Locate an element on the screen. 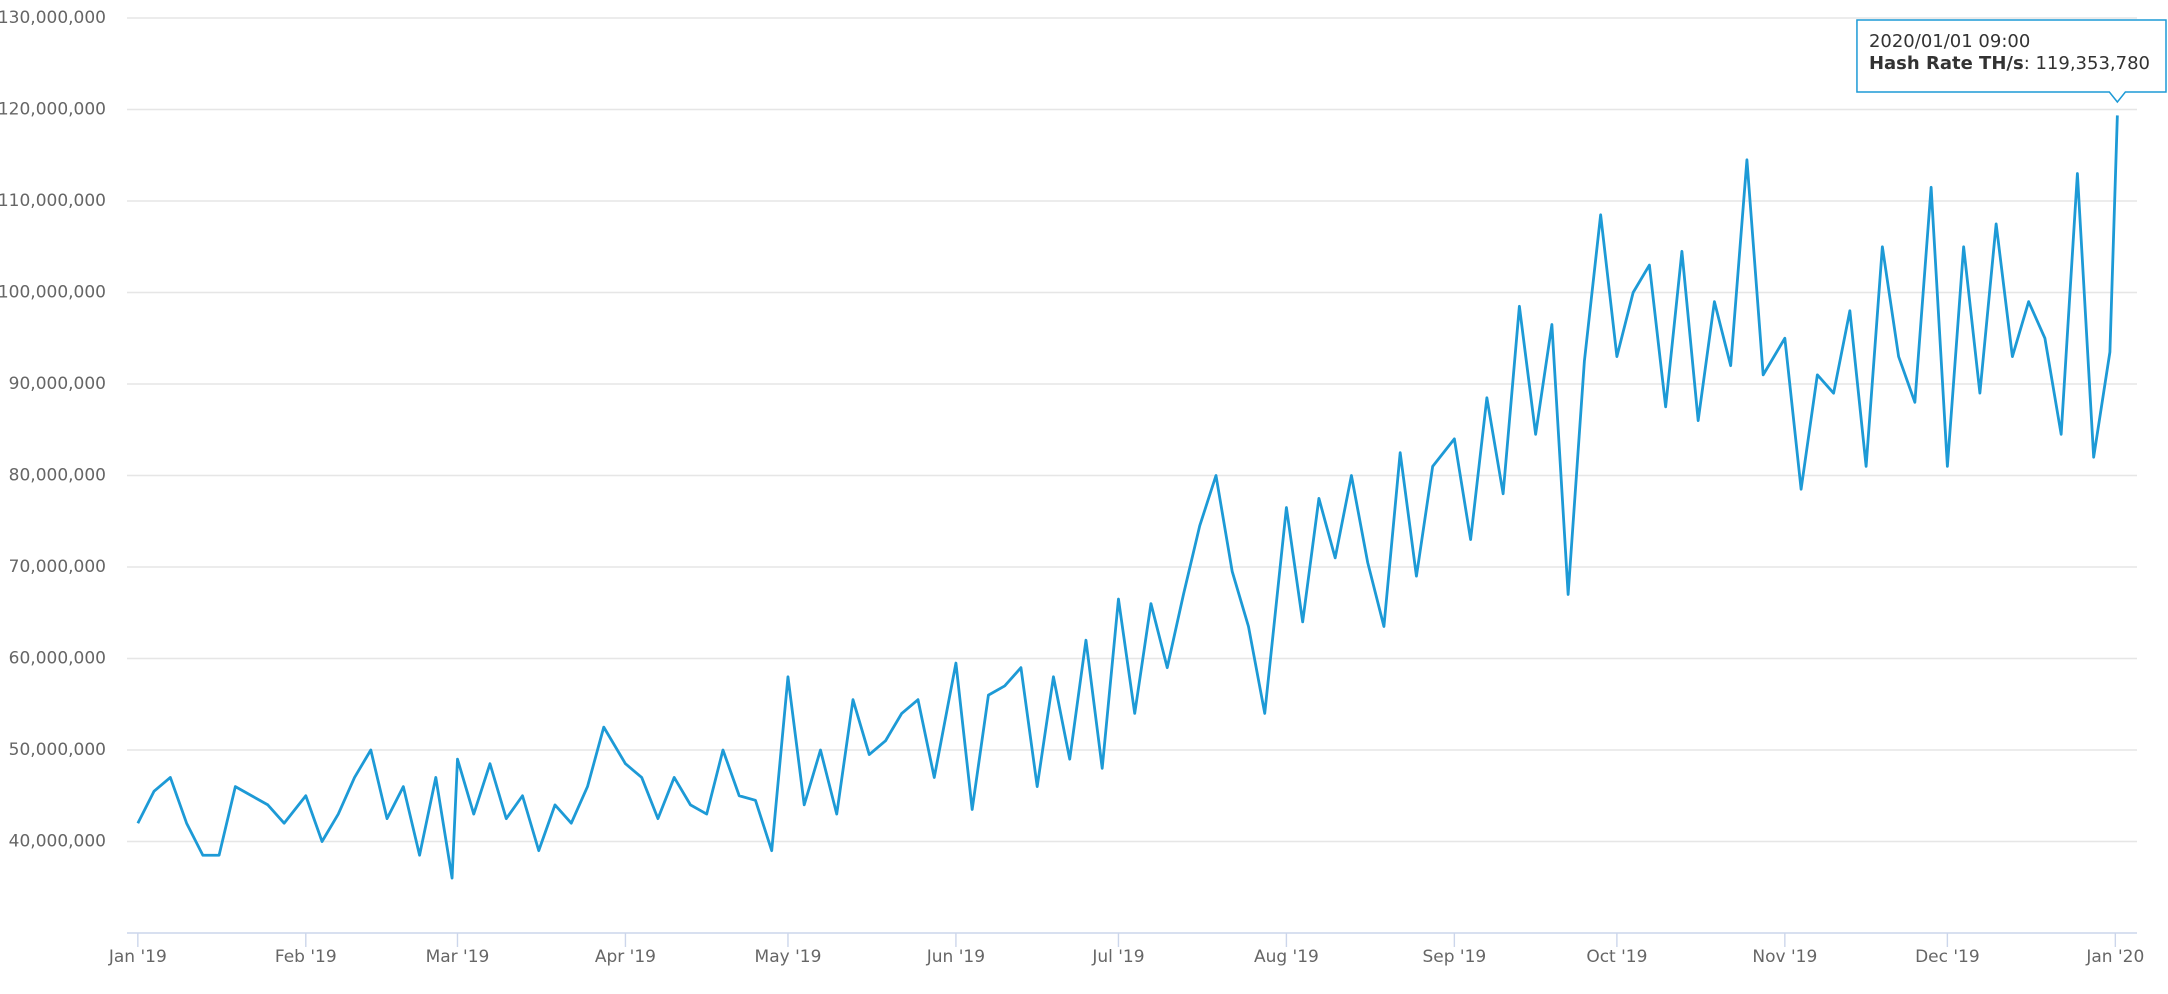 The image size is (2168, 994). x-tick-label: Jan '19 is located at coordinates (137, 957).